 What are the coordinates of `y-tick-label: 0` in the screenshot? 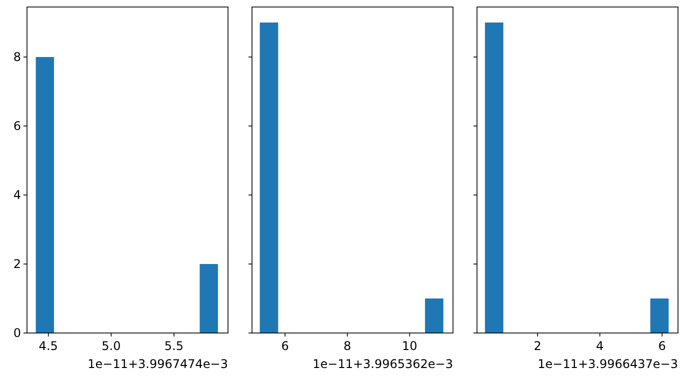 It's located at (17, 333).